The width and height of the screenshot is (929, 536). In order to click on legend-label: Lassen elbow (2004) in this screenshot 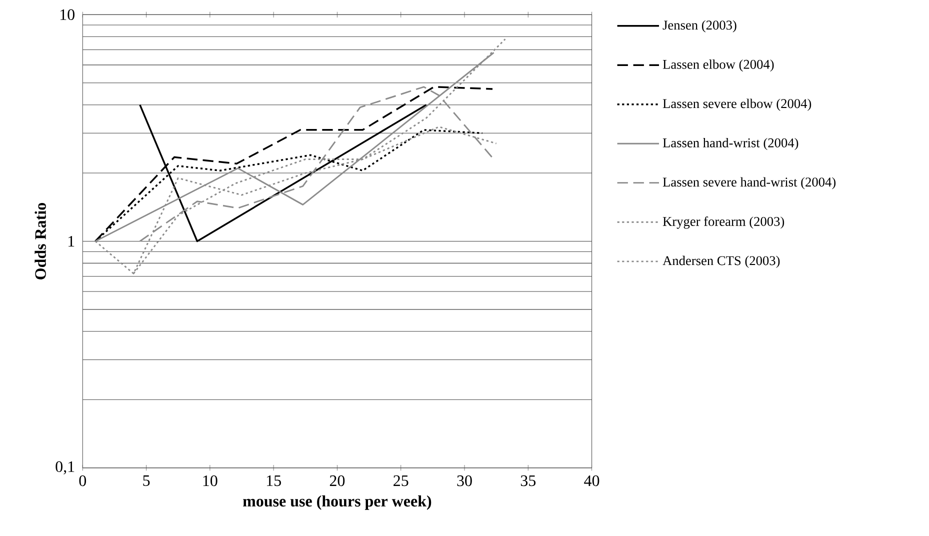, I will do `click(718, 66)`.